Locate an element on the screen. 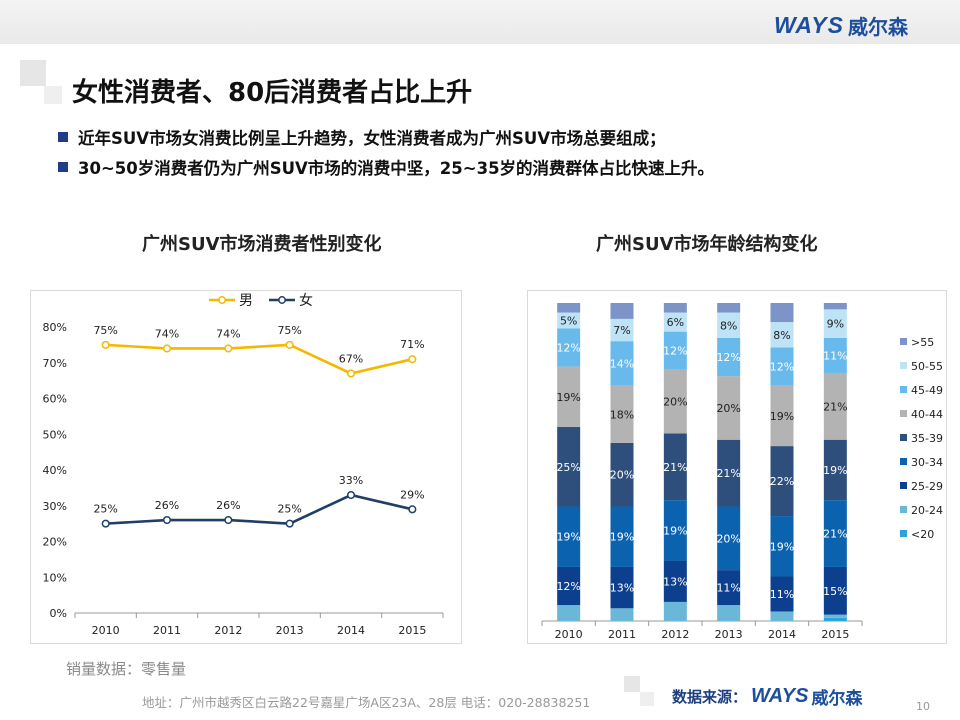  legend-label: 女 is located at coordinates (306, 300).